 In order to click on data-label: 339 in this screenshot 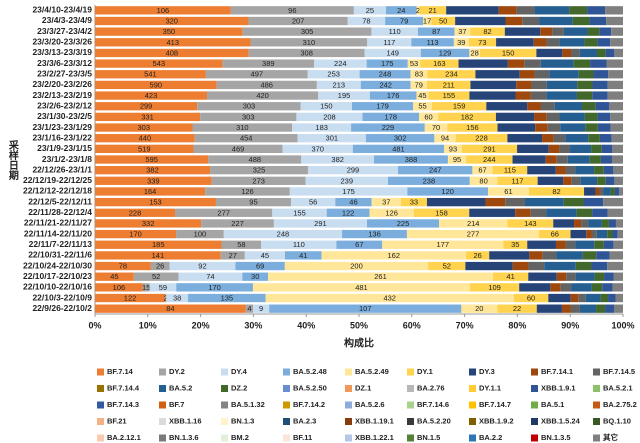, I will do `click(153, 180)`.